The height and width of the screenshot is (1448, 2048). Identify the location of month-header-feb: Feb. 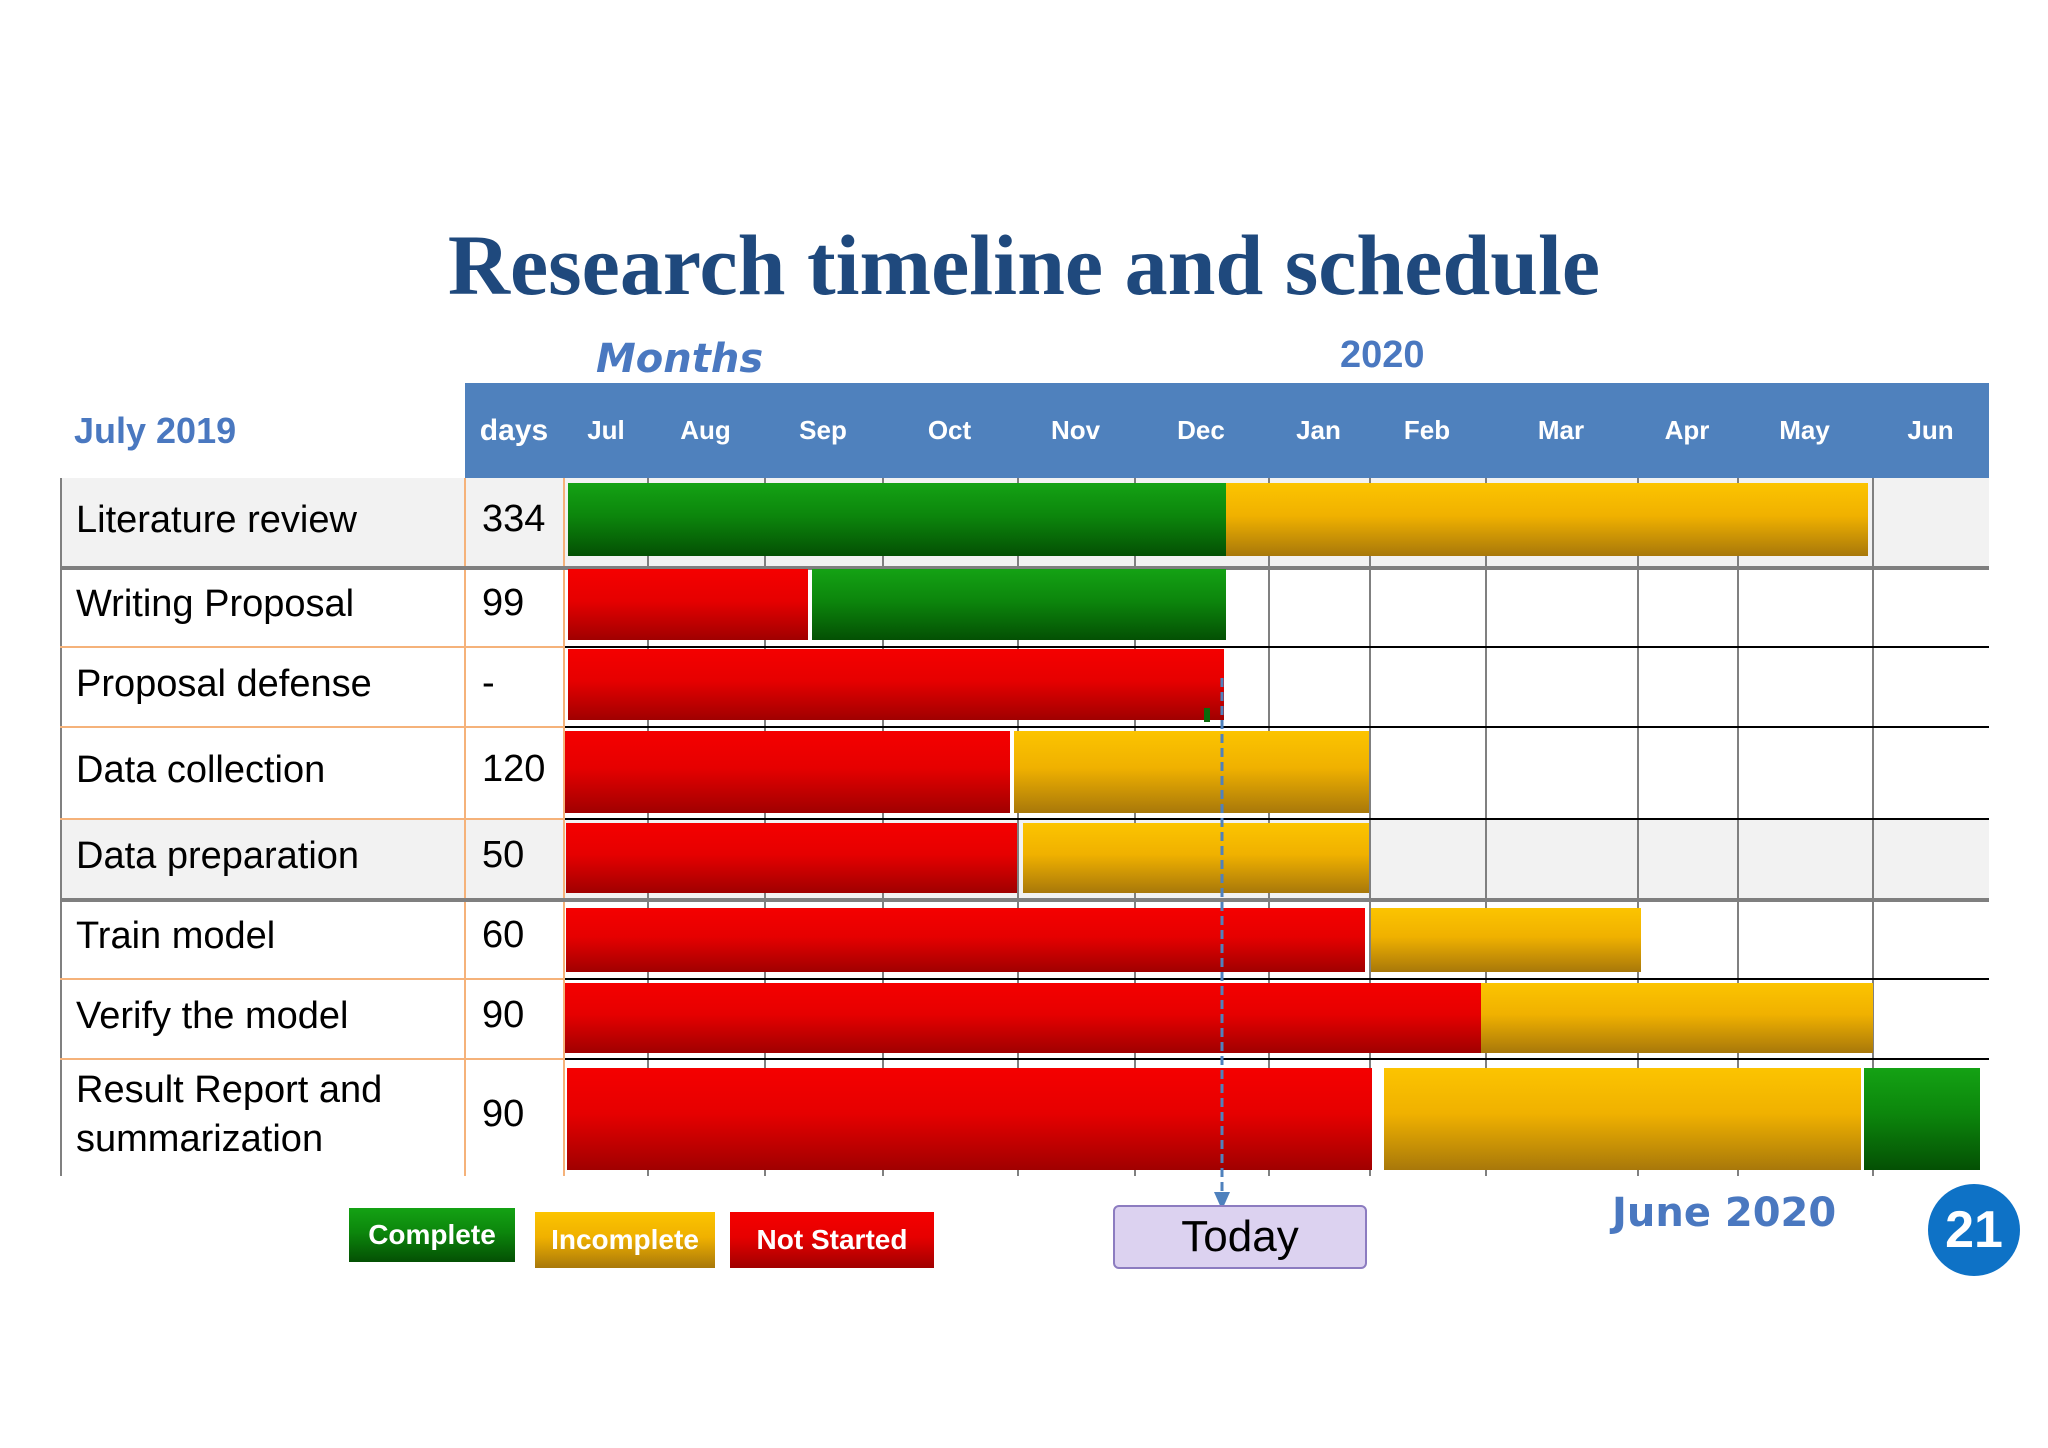
(1427, 430).